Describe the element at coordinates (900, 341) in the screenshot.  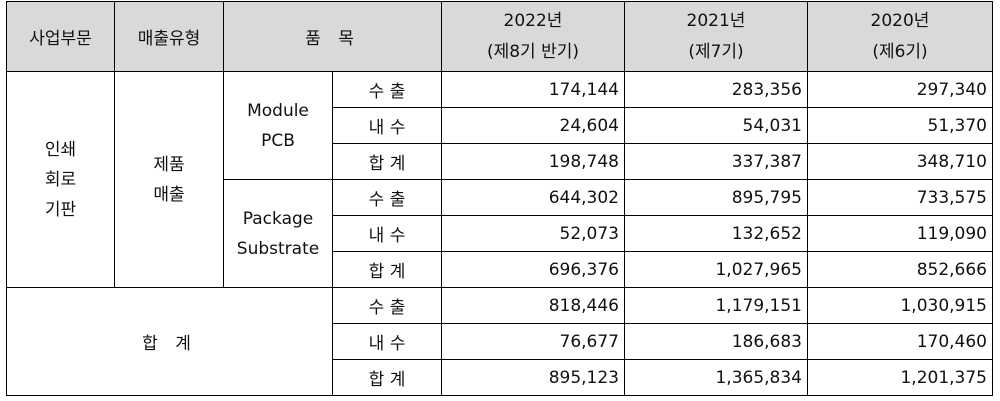
I see `value-cell: 170,460` at that location.